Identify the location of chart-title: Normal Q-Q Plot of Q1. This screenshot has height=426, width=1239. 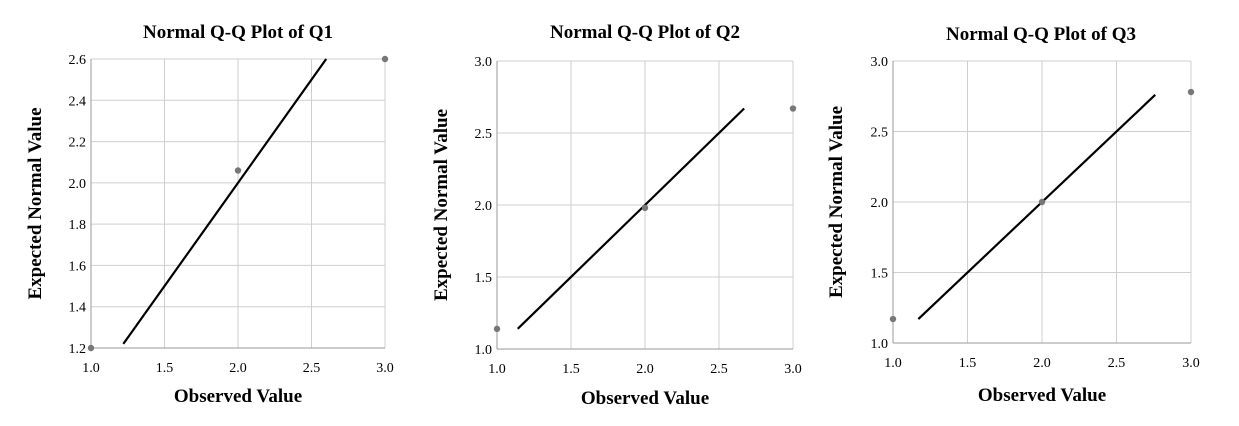
(238, 32).